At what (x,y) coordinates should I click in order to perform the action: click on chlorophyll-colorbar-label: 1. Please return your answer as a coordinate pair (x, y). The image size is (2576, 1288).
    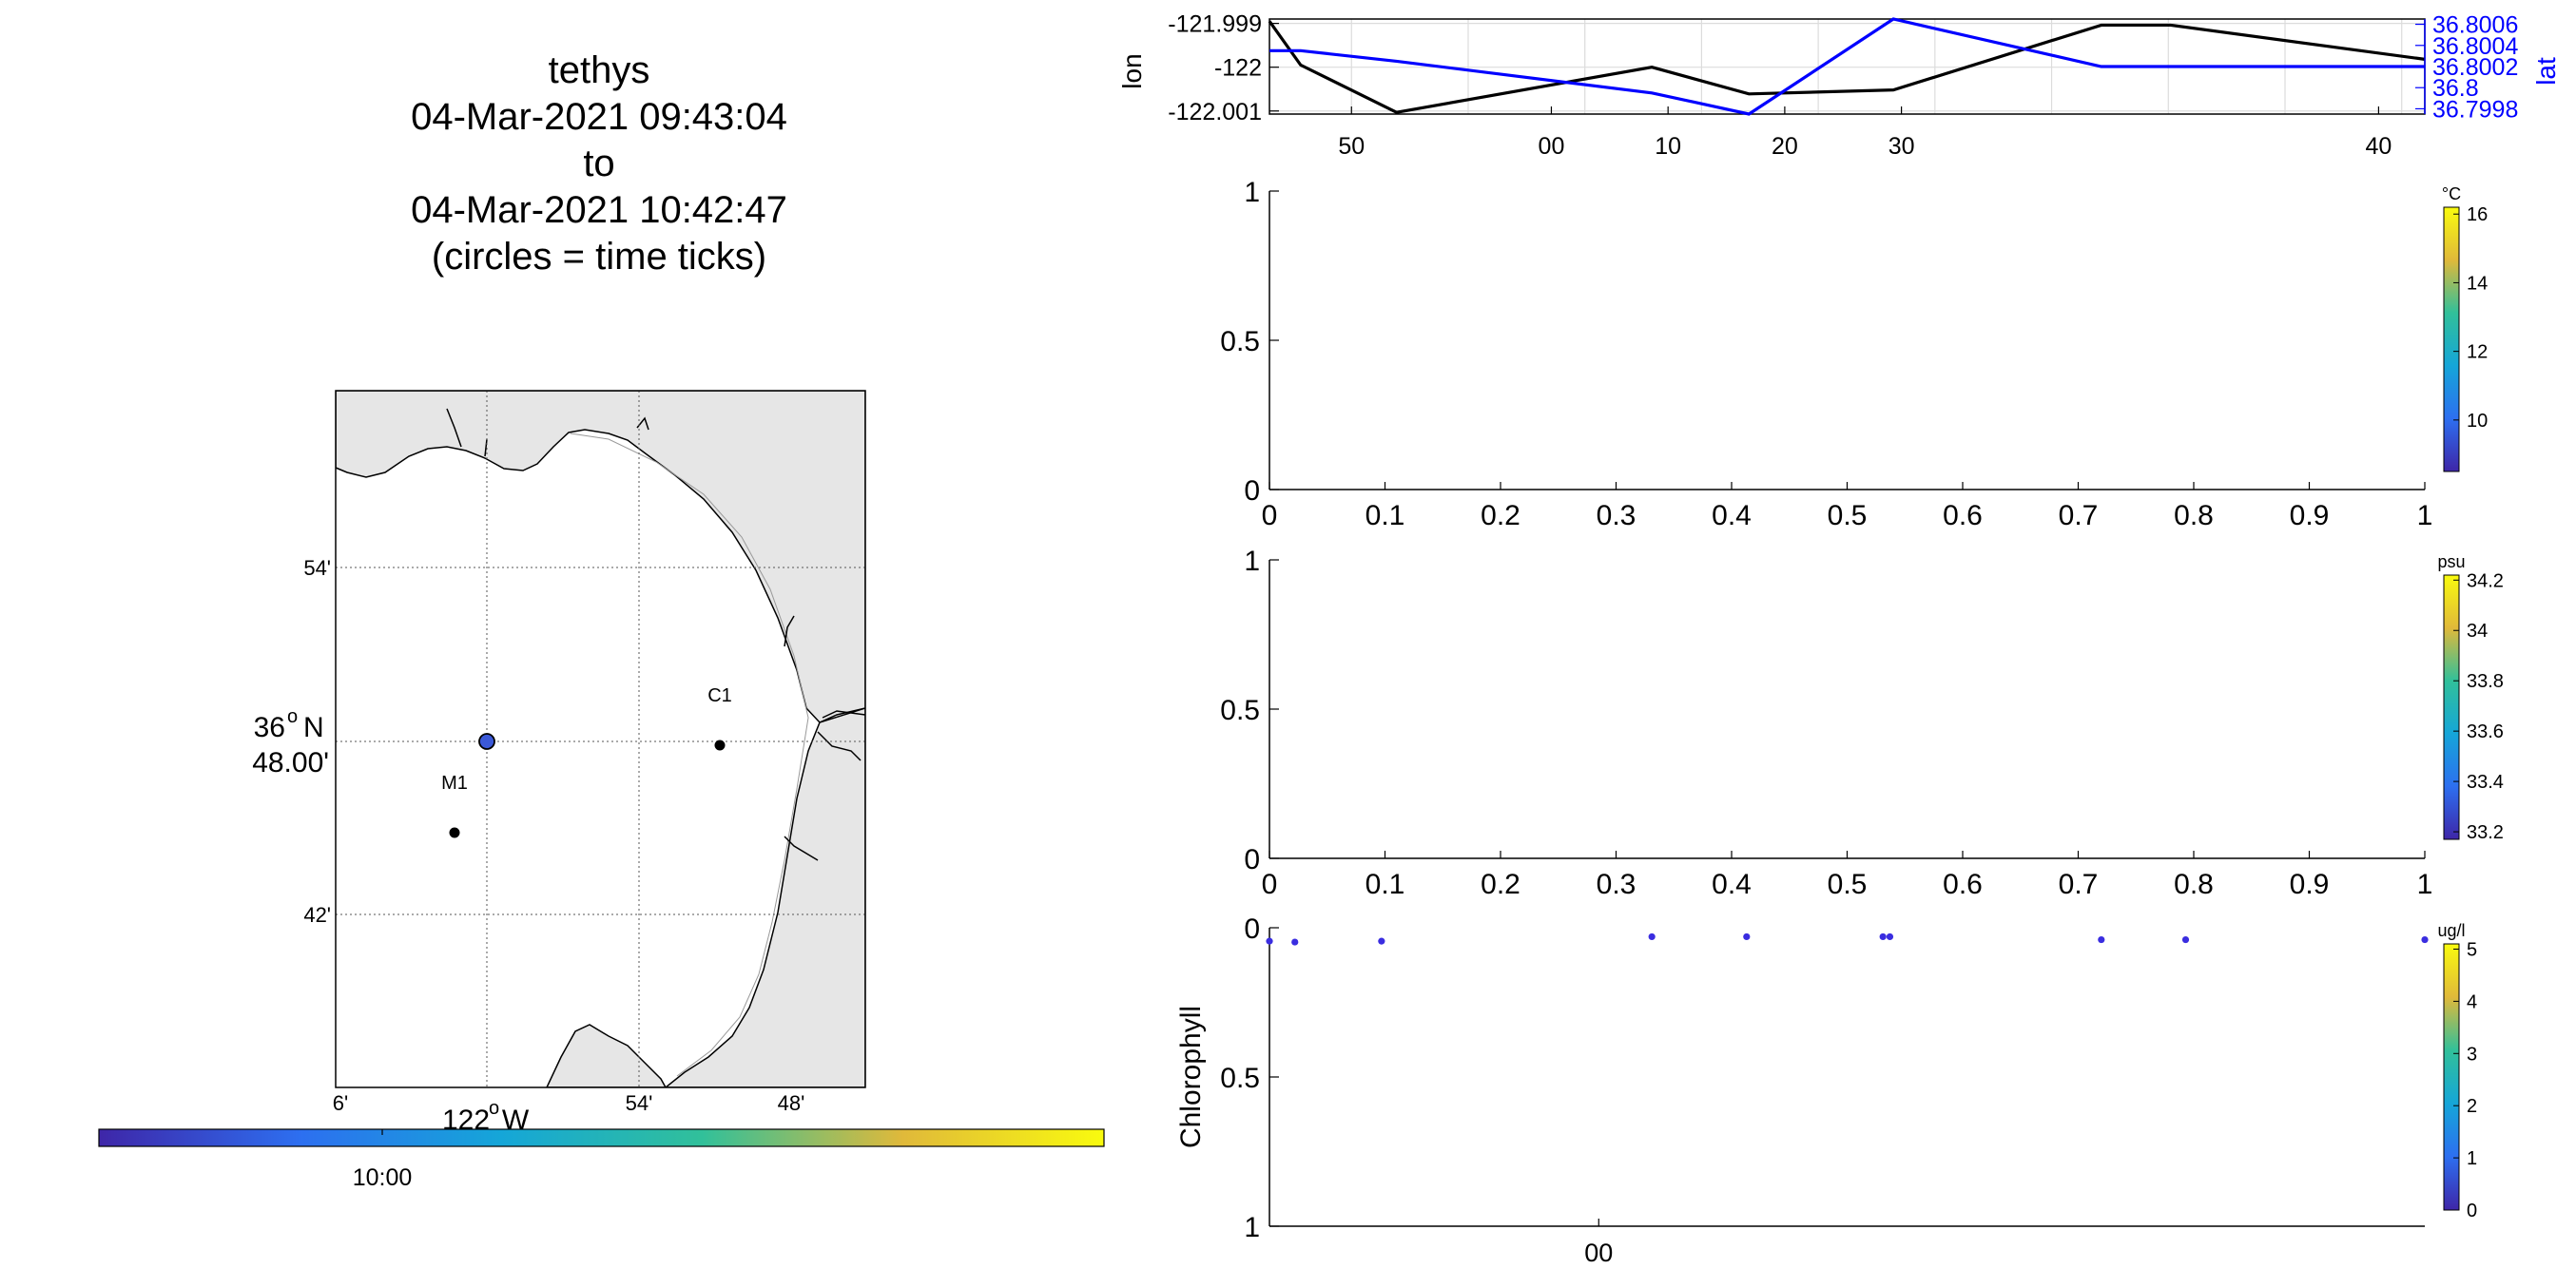
    Looking at the image, I should click on (2472, 1158).